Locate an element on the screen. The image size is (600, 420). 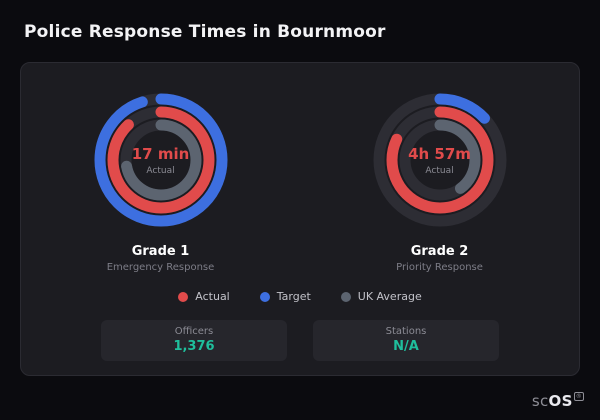
legend-label-target: Target is located at coordinates (293, 296).